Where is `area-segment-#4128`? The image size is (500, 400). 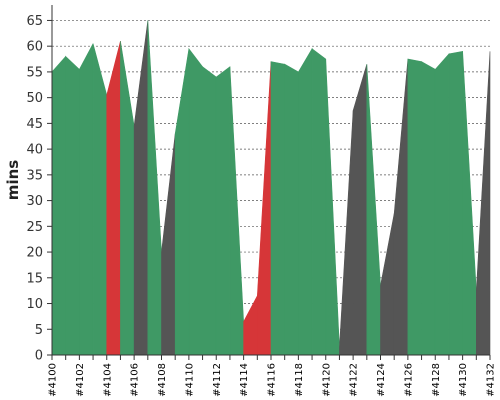
area-segment-#4128 is located at coordinates (442, 204).